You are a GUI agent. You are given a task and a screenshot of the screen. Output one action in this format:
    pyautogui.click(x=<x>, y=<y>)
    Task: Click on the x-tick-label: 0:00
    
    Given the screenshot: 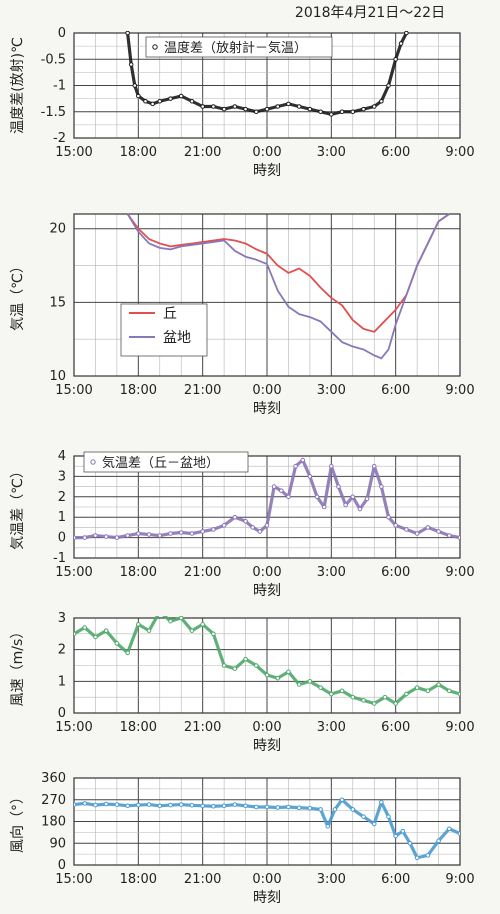 What is the action you would take?
    pyautogui.click(x=266, y=152)
    